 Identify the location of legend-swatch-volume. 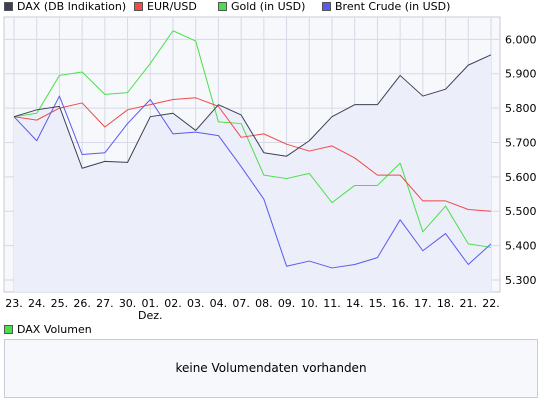
(8, 329).